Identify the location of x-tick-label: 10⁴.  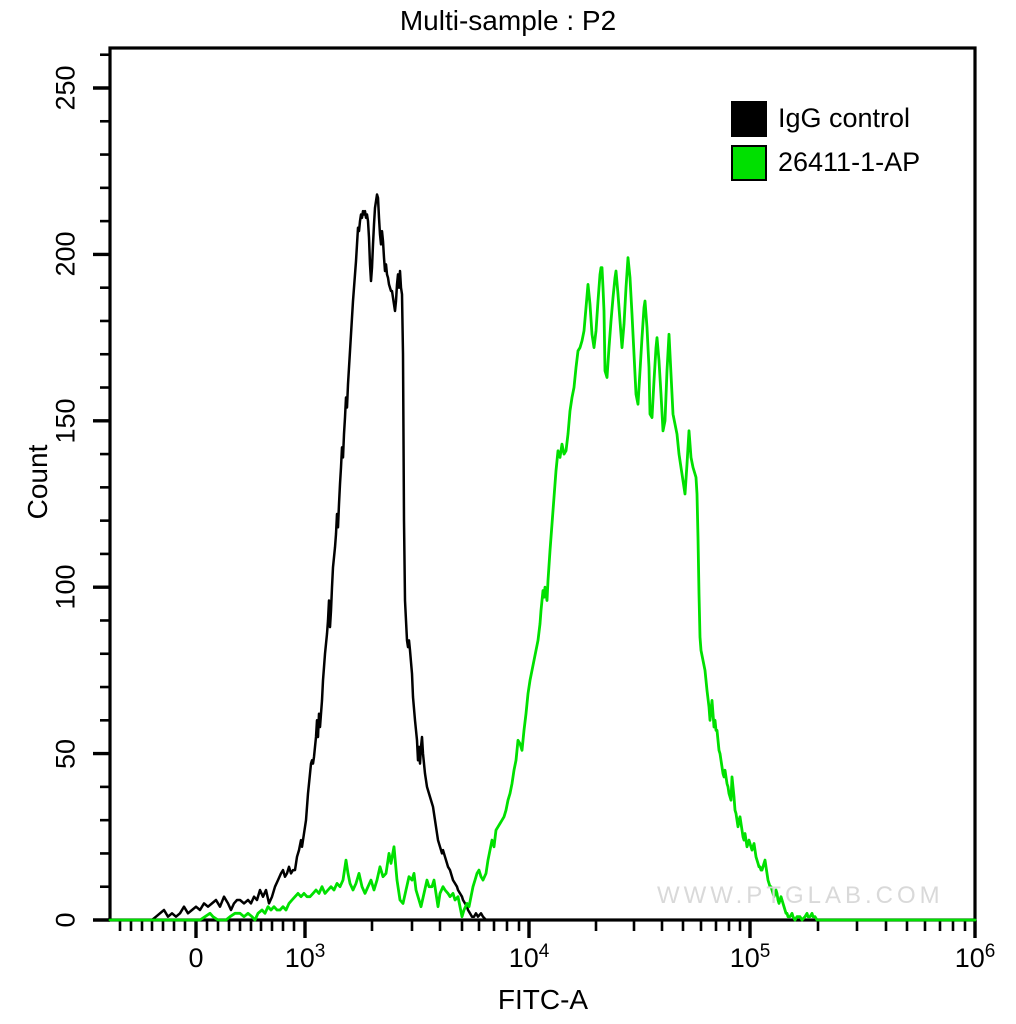
(529, 957).